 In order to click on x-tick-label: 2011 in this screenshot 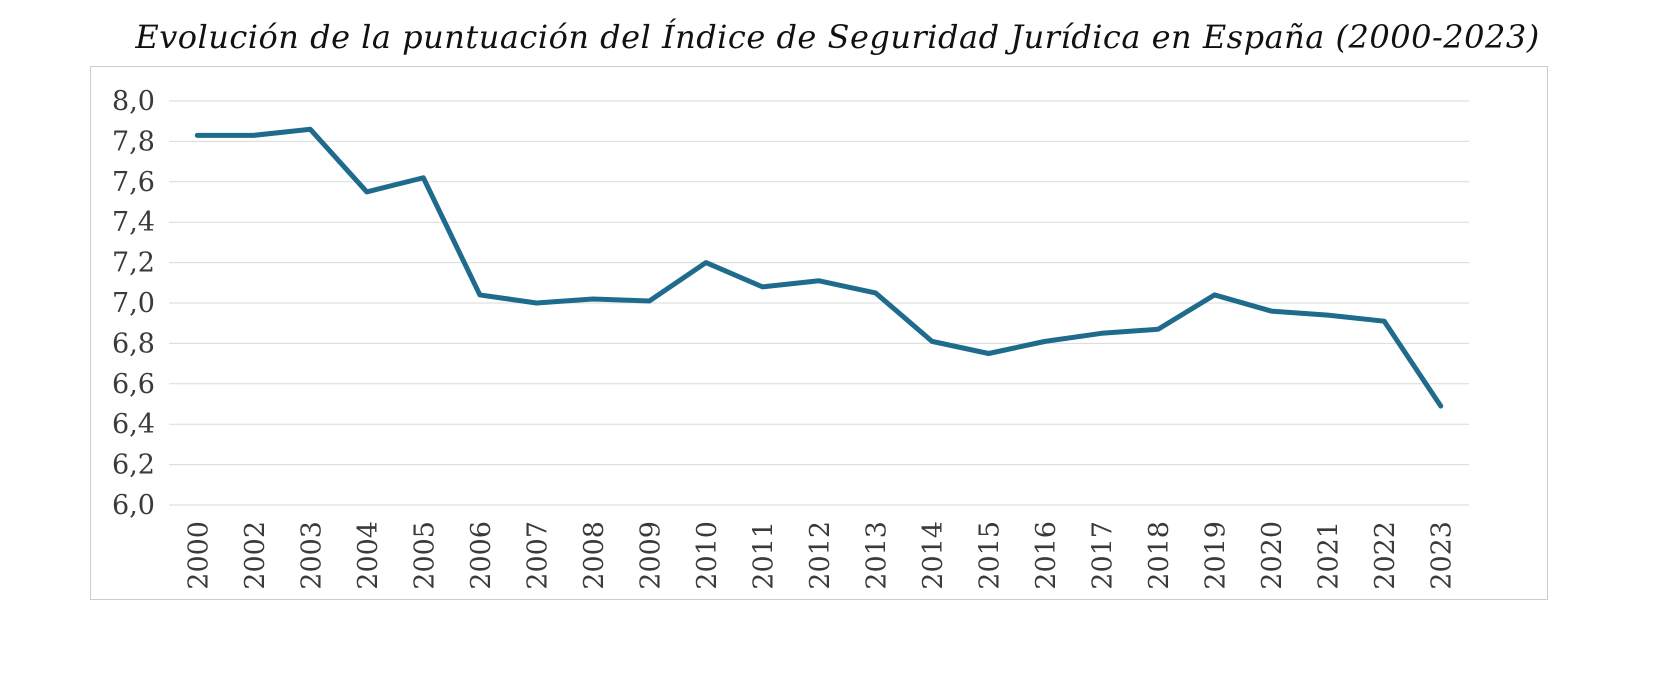, I will do `click(763, 555)`.